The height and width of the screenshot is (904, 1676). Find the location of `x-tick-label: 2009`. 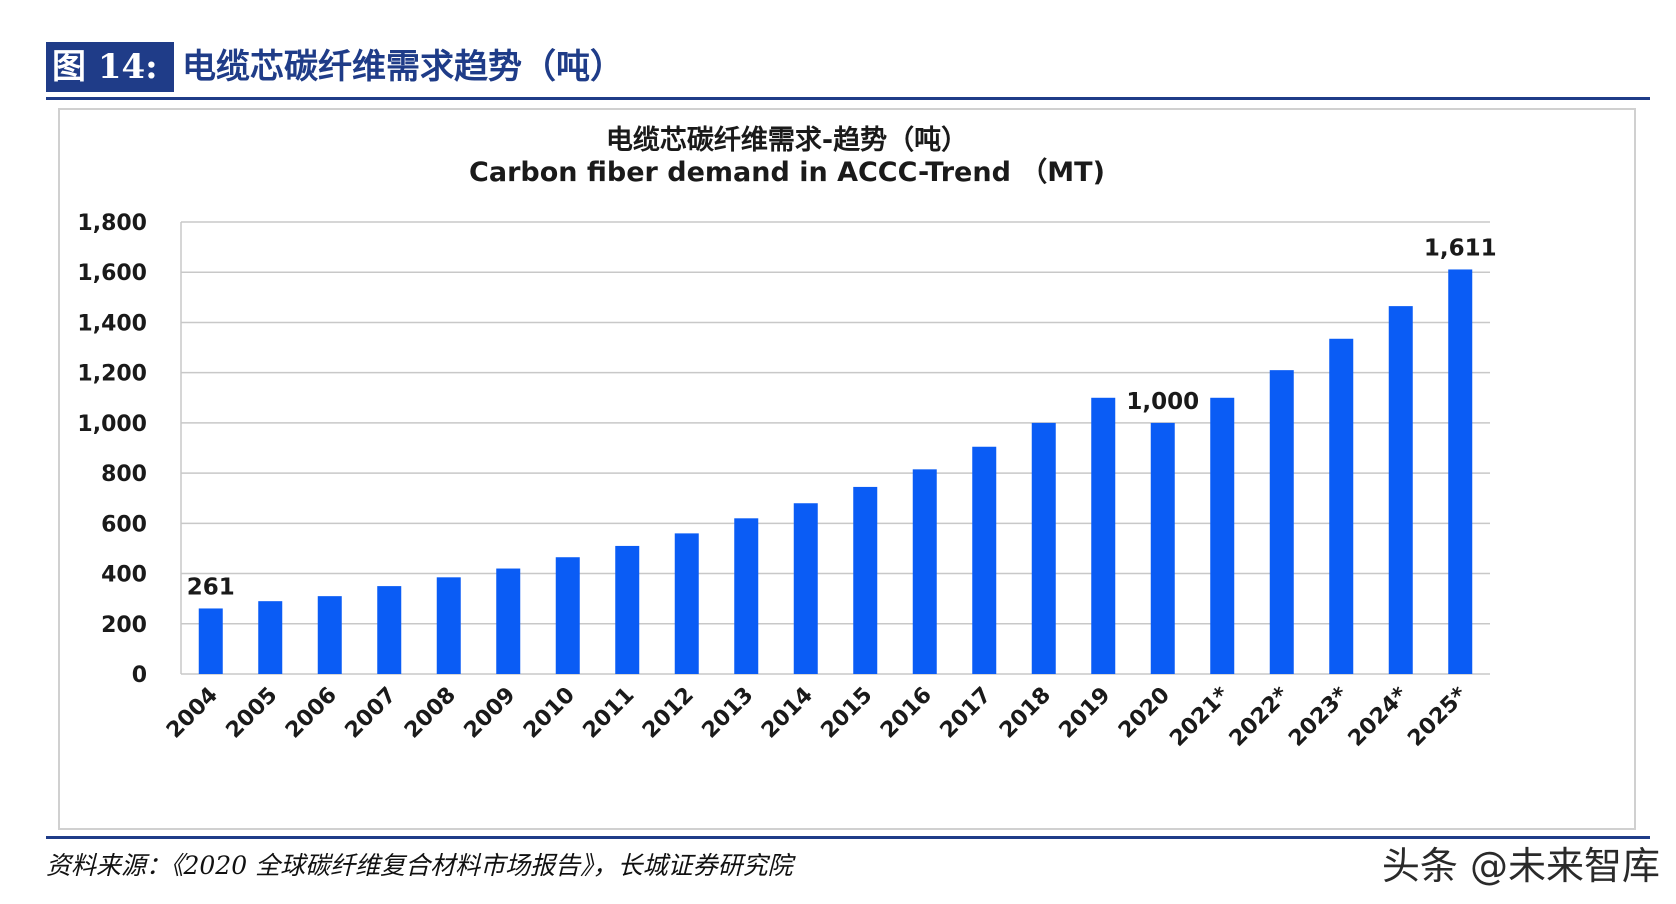

x-tick-label: 2009 is located at coordinates (490, 713).